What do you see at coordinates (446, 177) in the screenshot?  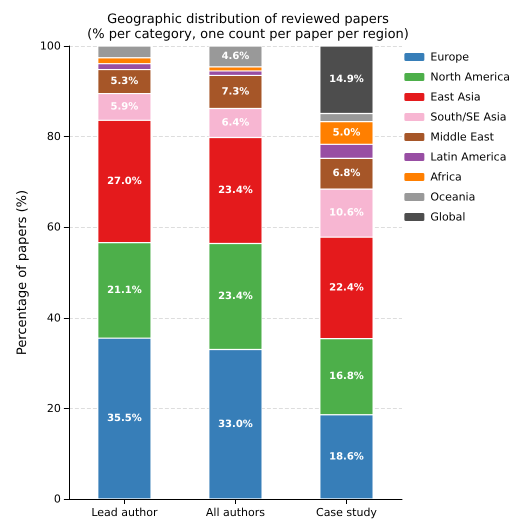 I see `legend-label: Africa` at bounding box center [446, 177].